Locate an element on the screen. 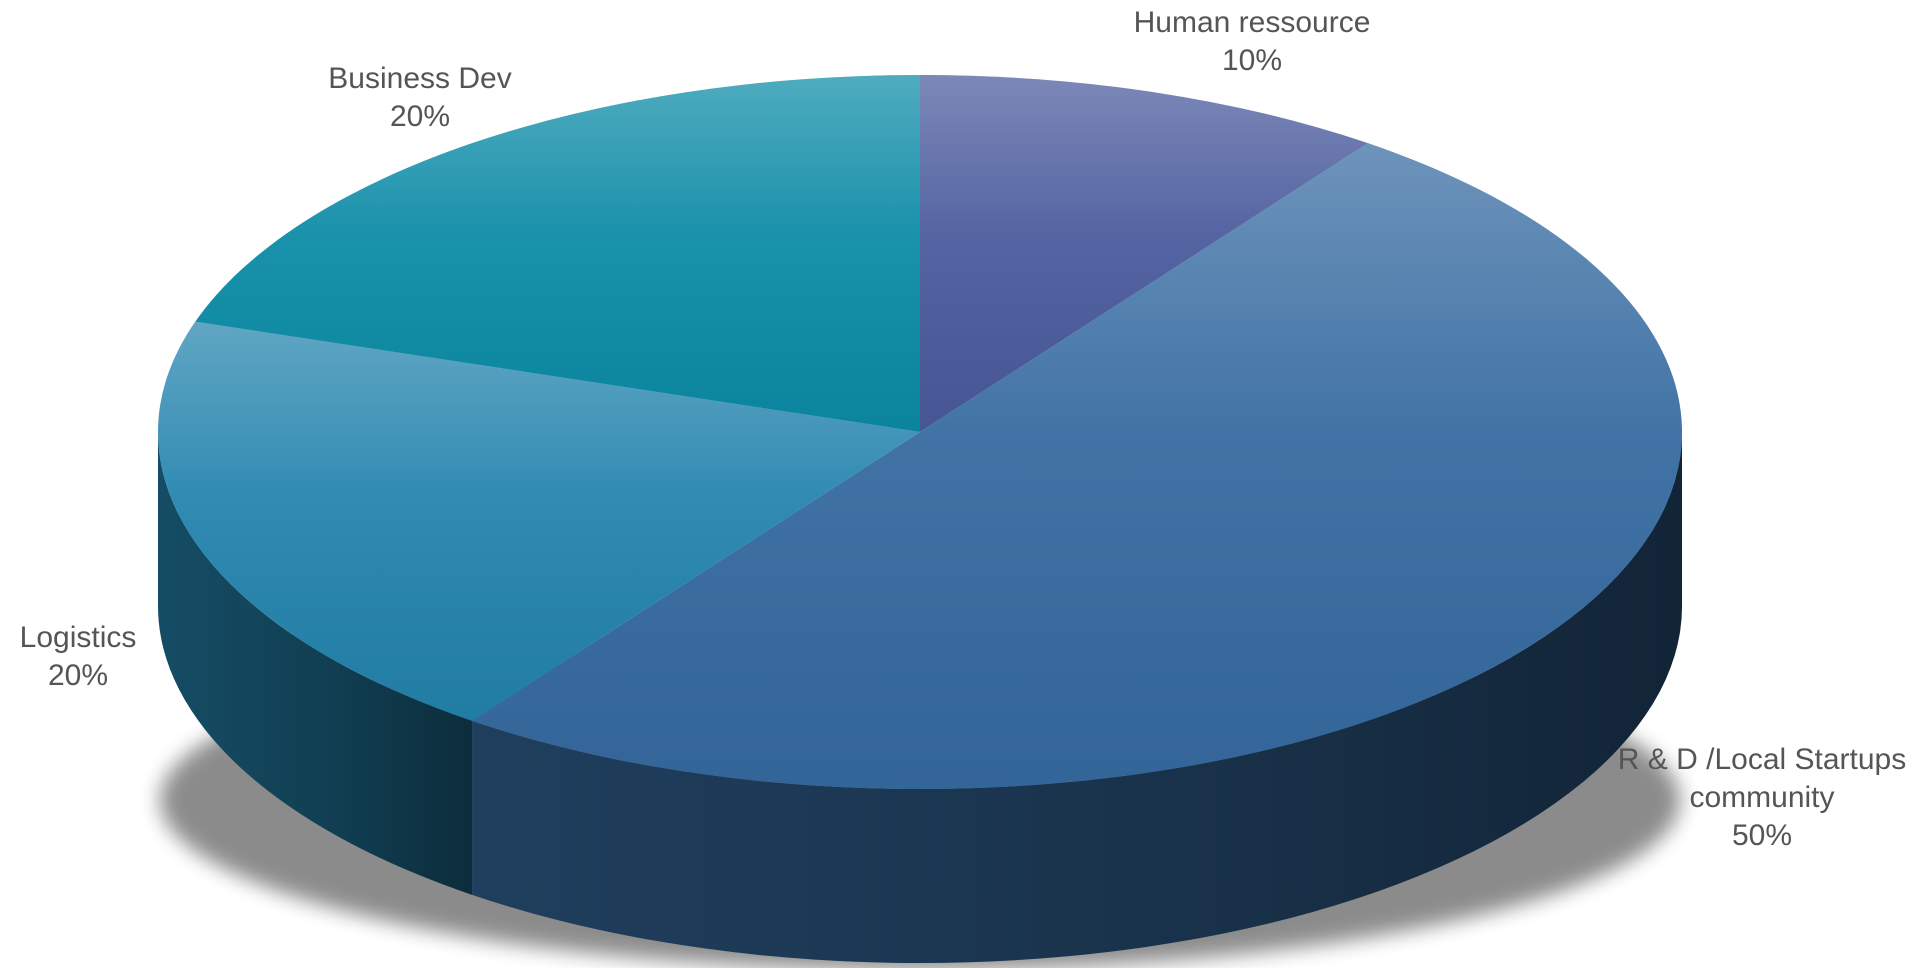 This screenshot has height=968, width=1916. data-label-r-d-local-startups-community: R & D /Local Startups community 50% is located at coordinates (1762, 797).